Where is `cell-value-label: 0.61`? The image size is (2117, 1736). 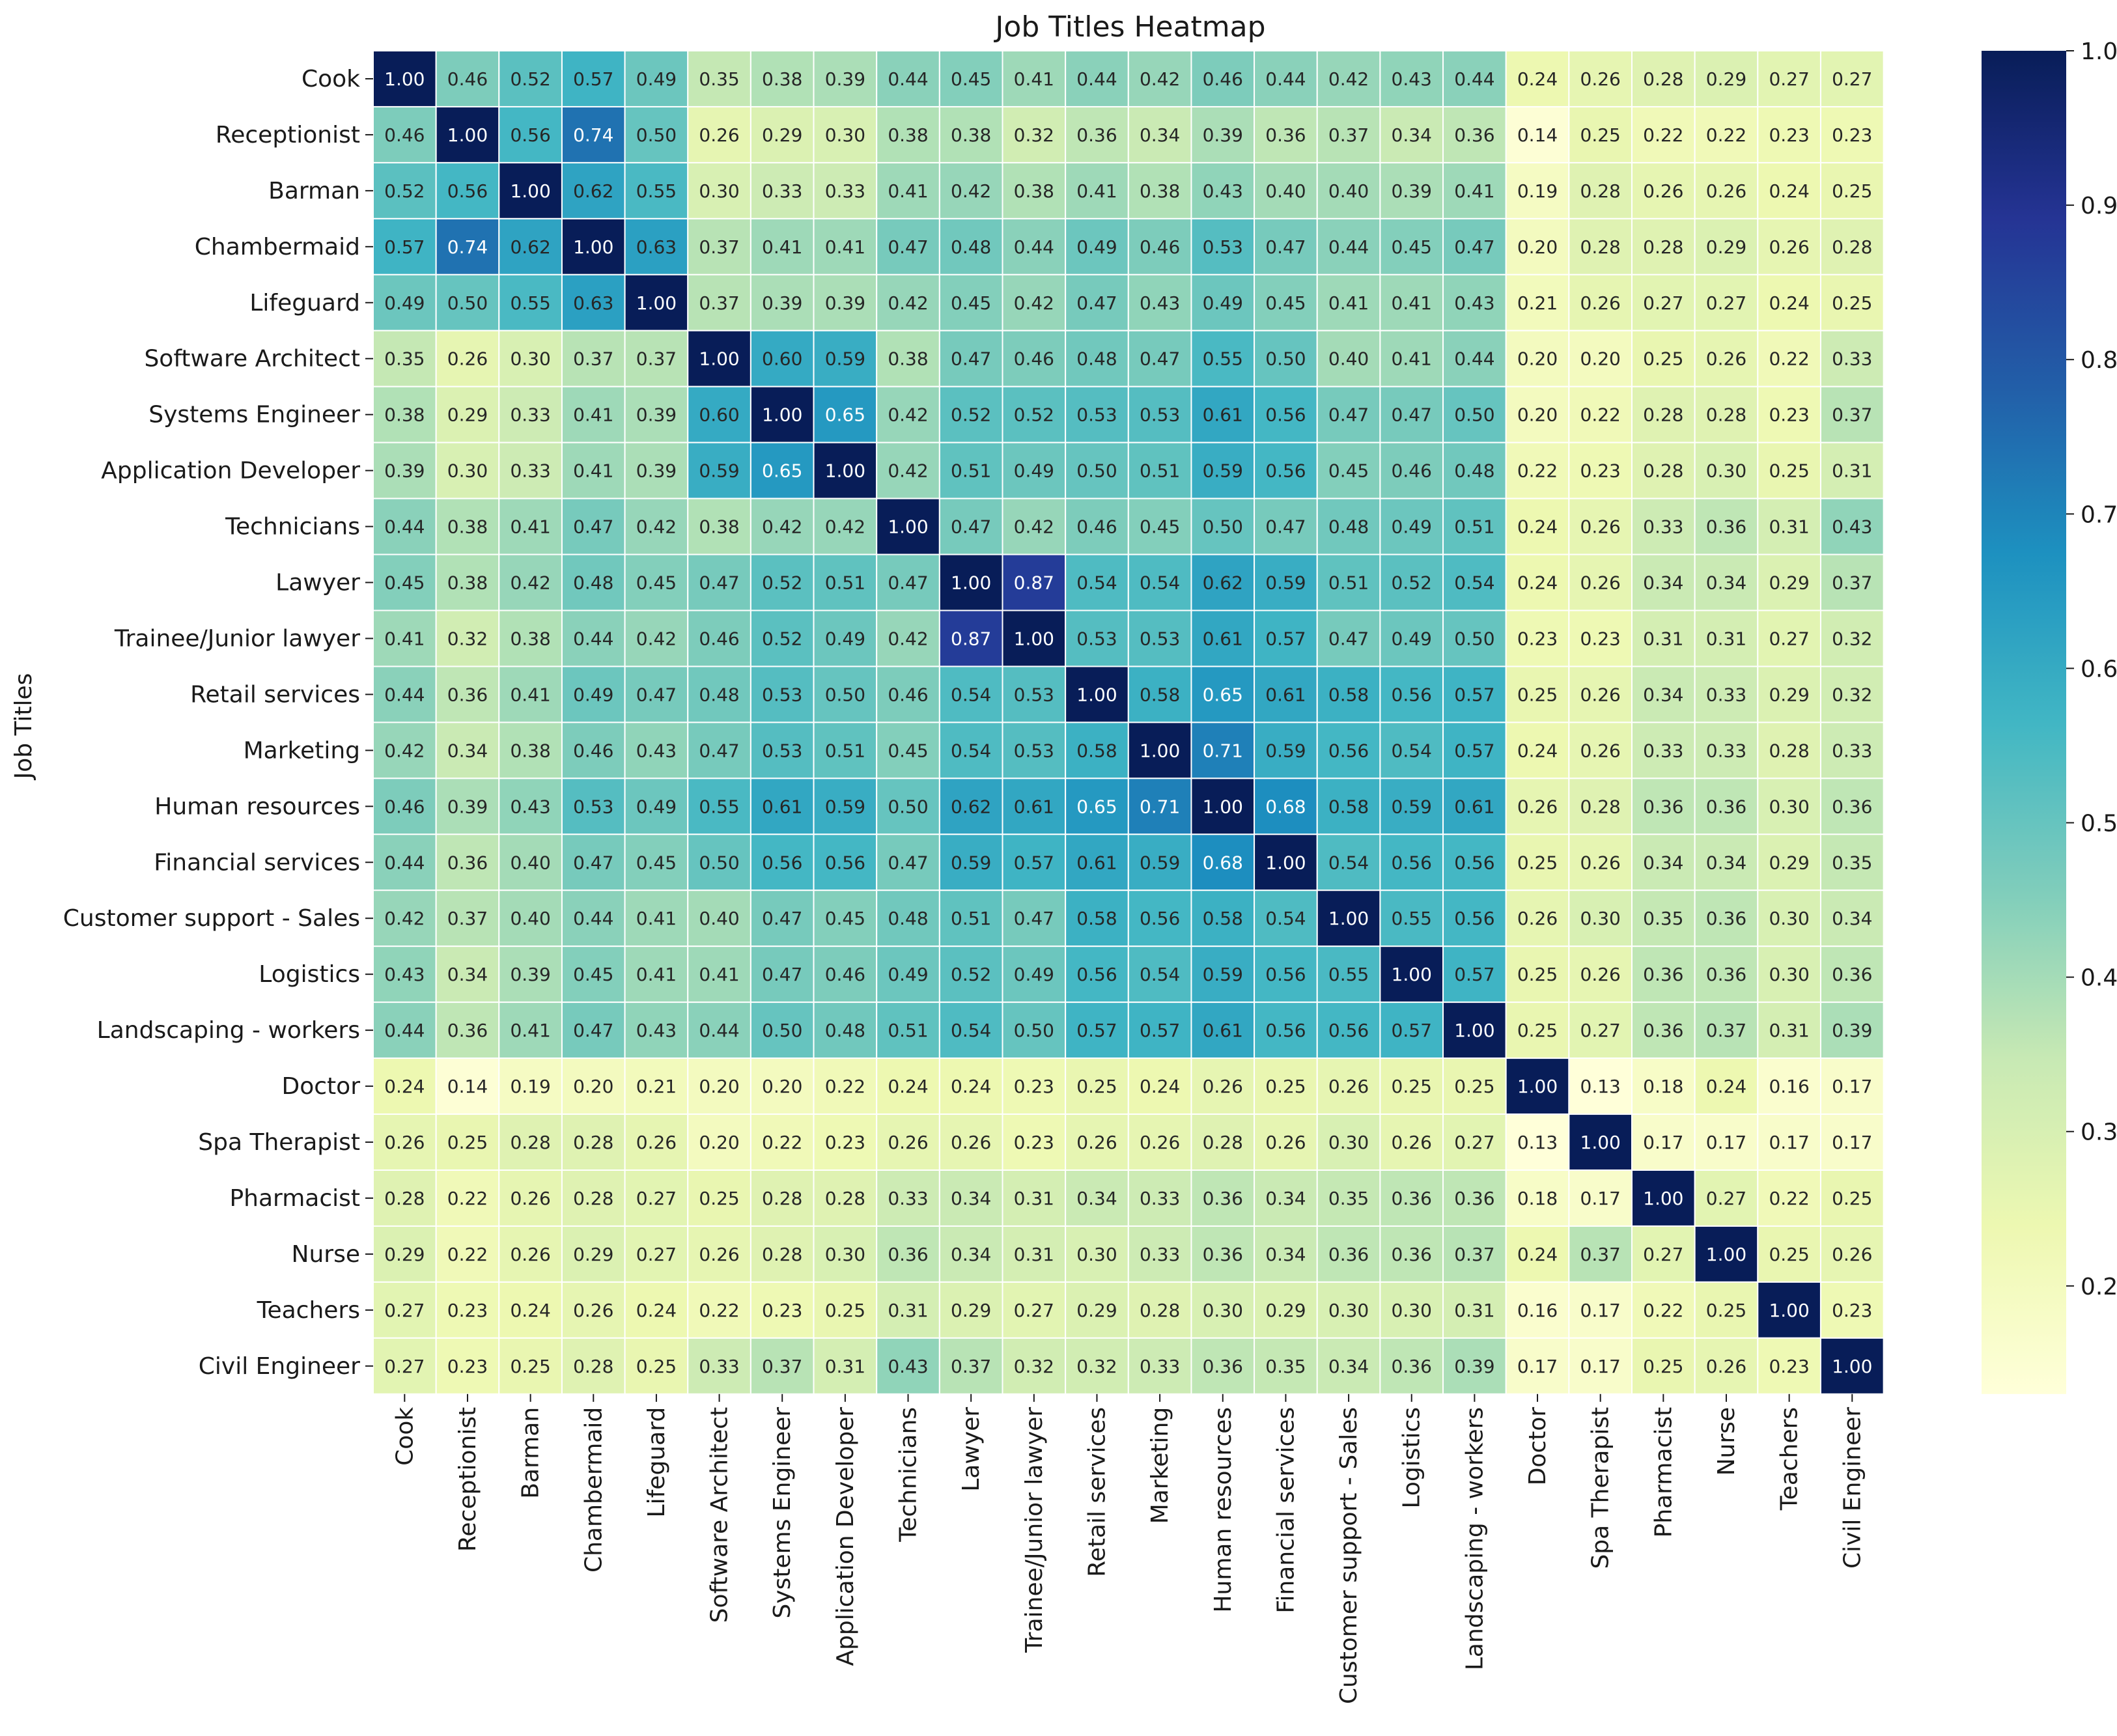 cell-value-label: 0.61 is located at coordinates (1474, 807).